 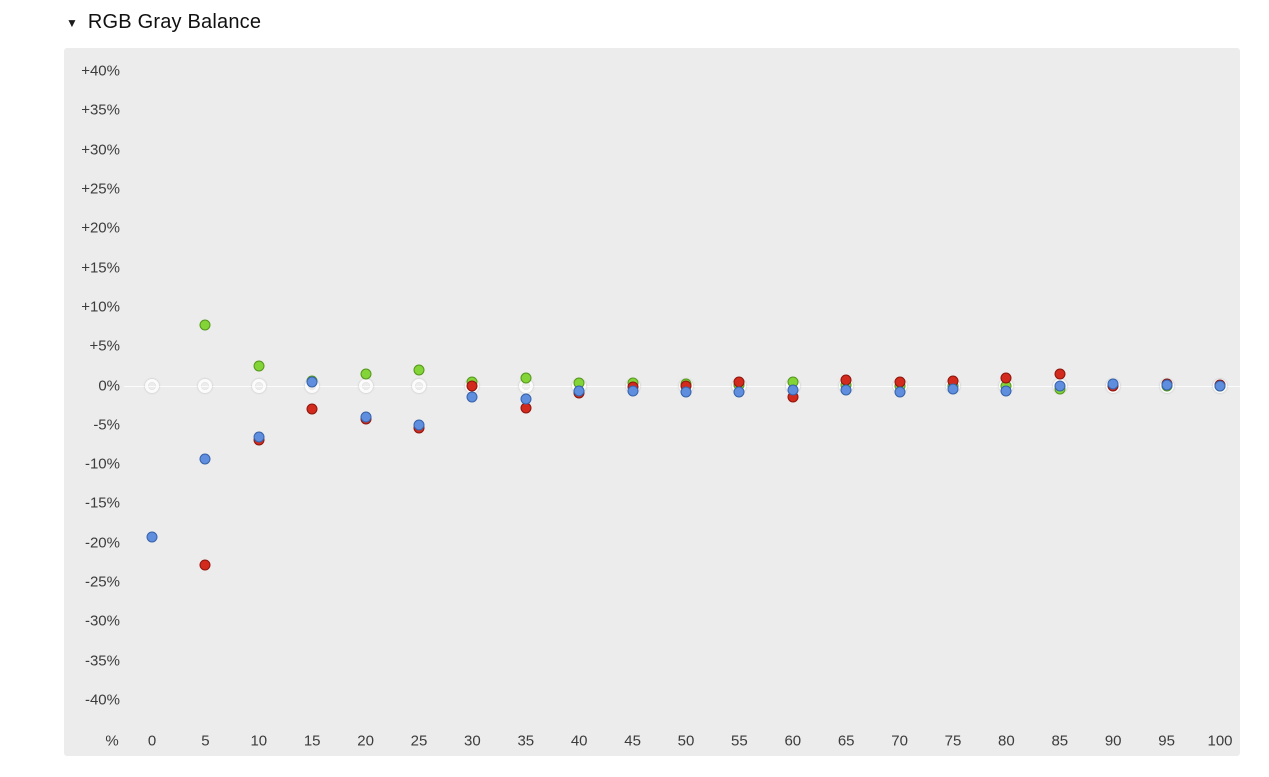 What do you see at coordinates (739, 741) in the screenshot?
I see `x-axis-tick-label: 55` at bounding box center [739, 741].